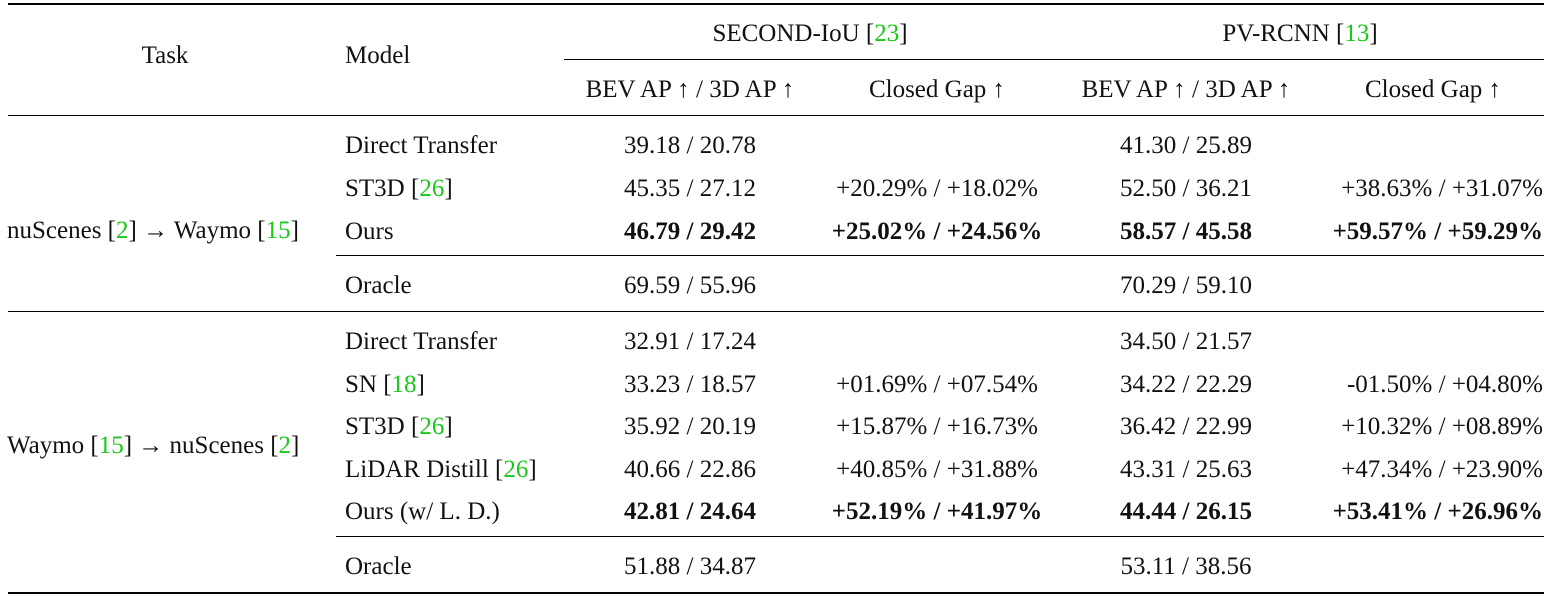 The width and height of the screenshot is (1558, 602). I want to click on model-label: SN, so click(361, 384).